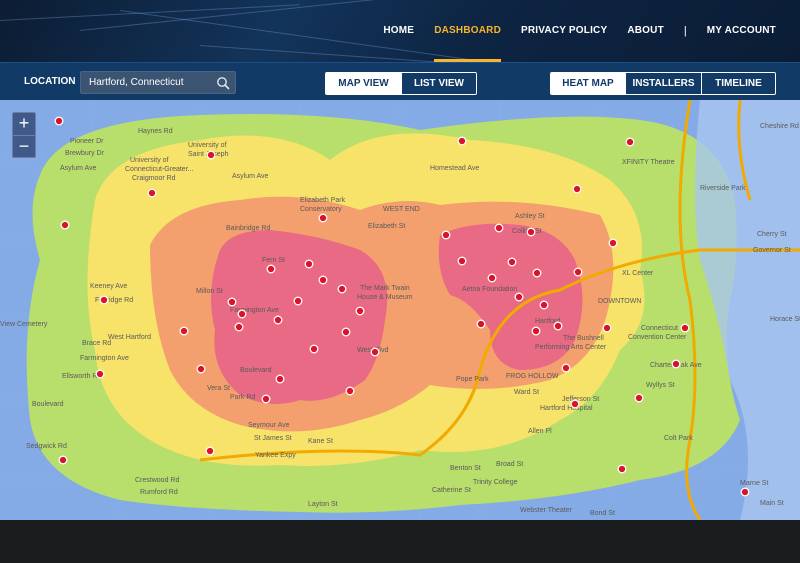  What do you see at coordinates (532, 376) in the screenshot?
I see `map-label: FROG HOLLOW` at bounding box center [532, 376].